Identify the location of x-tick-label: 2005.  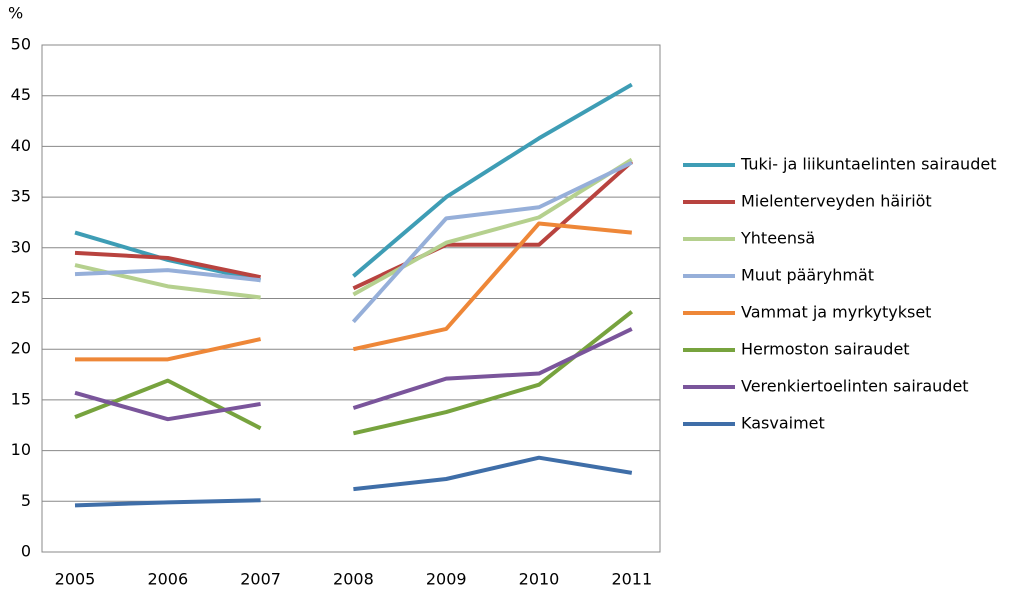
(75, 579).